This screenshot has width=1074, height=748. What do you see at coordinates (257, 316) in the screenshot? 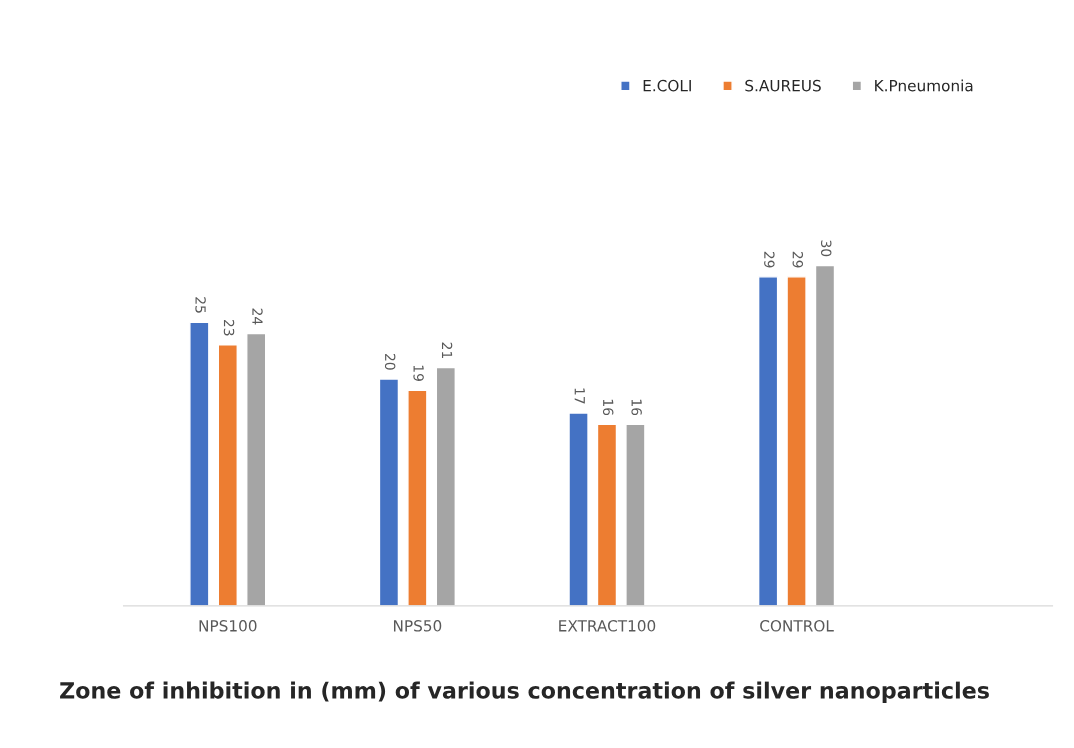
I see `data-label: 24` at bounding box center [257, 316].